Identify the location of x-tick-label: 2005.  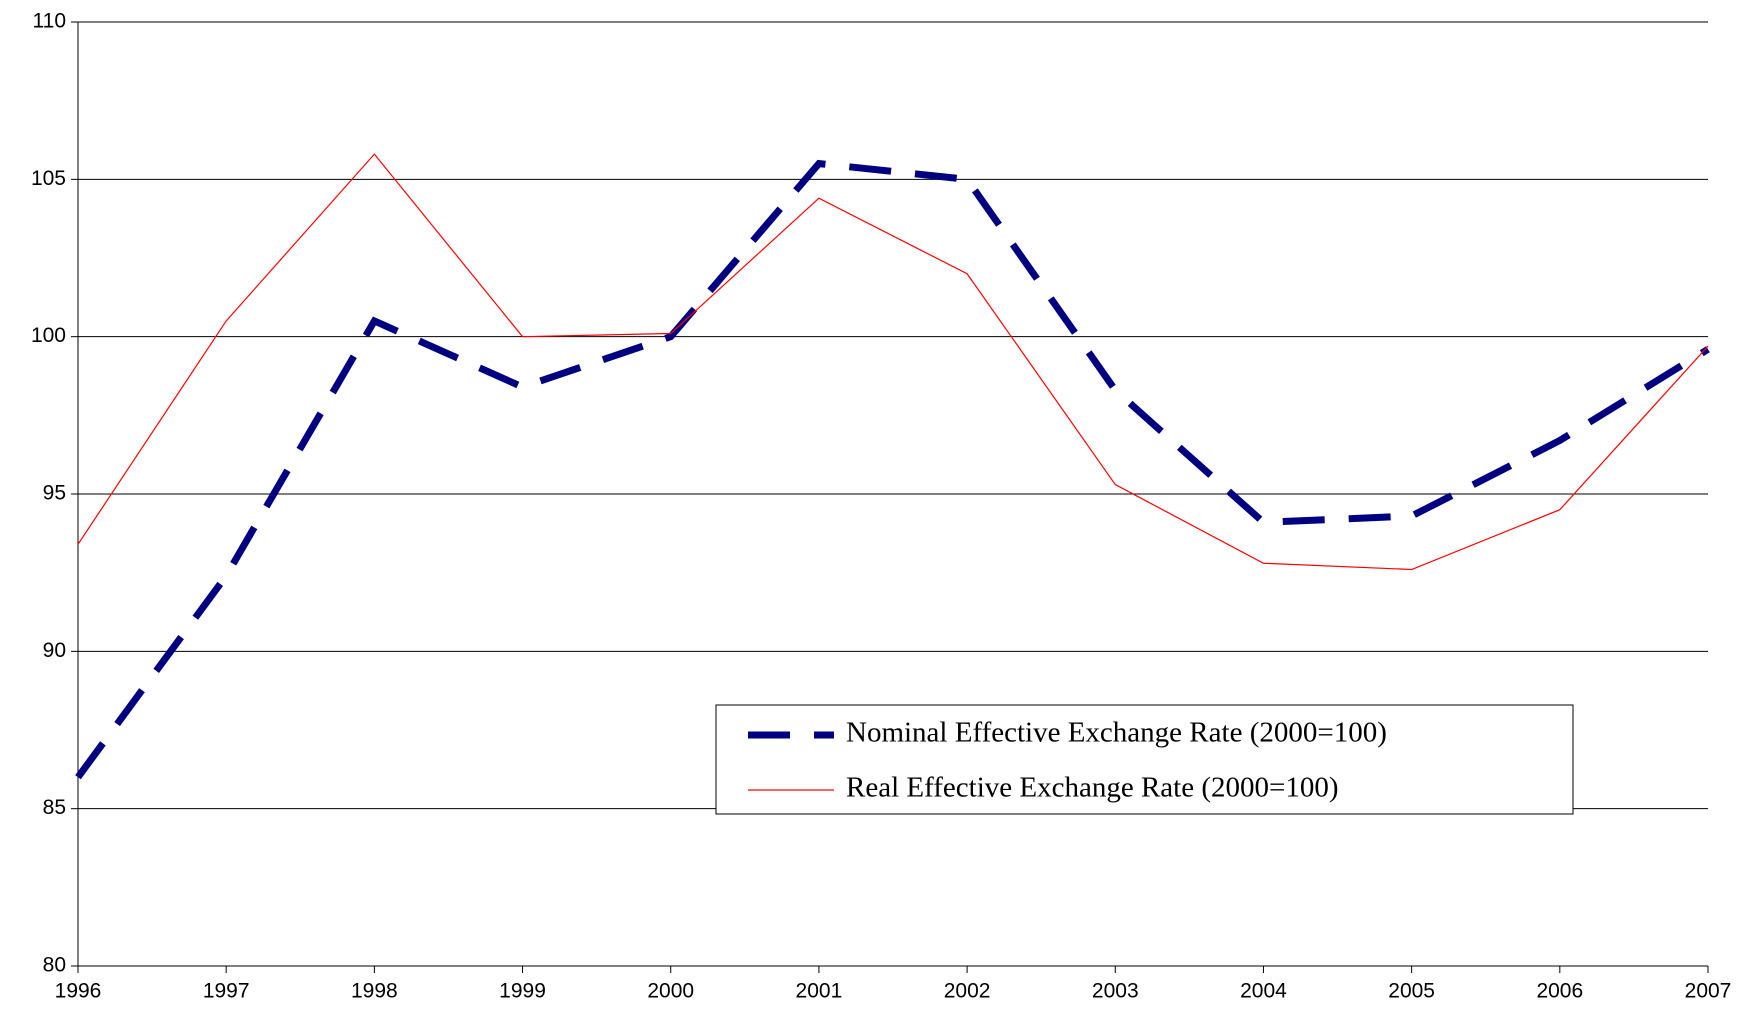
(1411, 991).